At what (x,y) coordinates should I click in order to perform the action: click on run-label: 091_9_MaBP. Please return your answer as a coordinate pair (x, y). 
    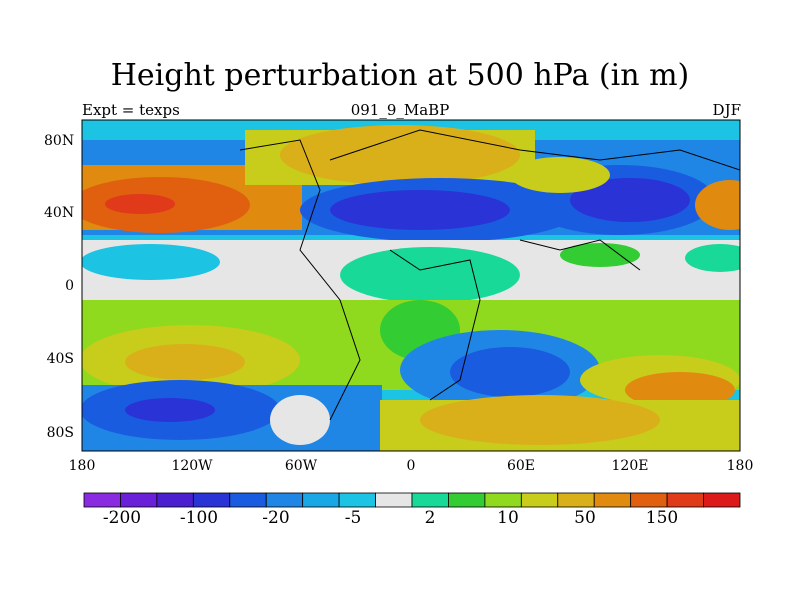
    Looking at the image, I should click on (400, 110).